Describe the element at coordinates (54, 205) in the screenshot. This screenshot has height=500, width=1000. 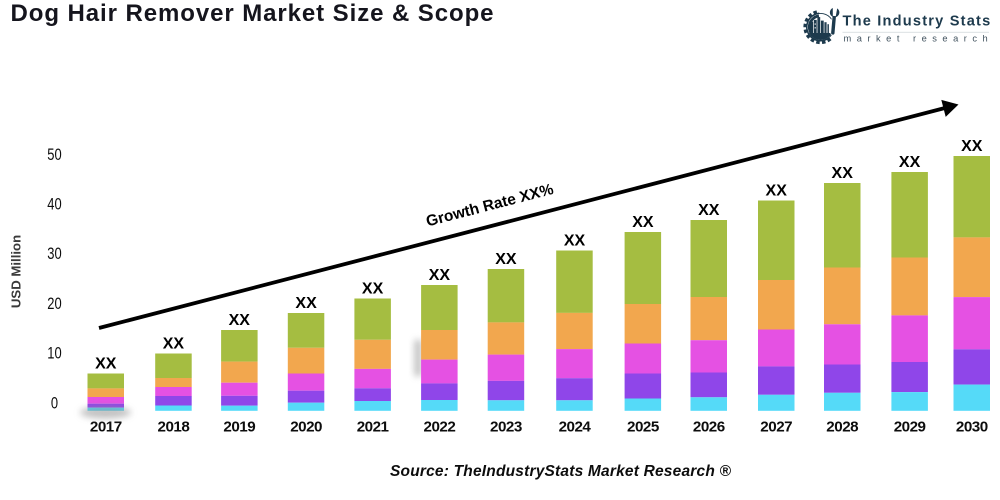
I see `svg-text: 40` at that location.